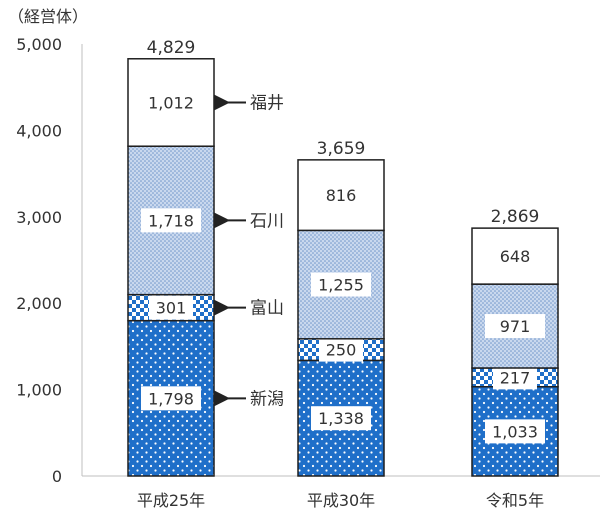 This screenshot has width=609, height=523. I want to click on data-label: 1,338, so click(341, 418).